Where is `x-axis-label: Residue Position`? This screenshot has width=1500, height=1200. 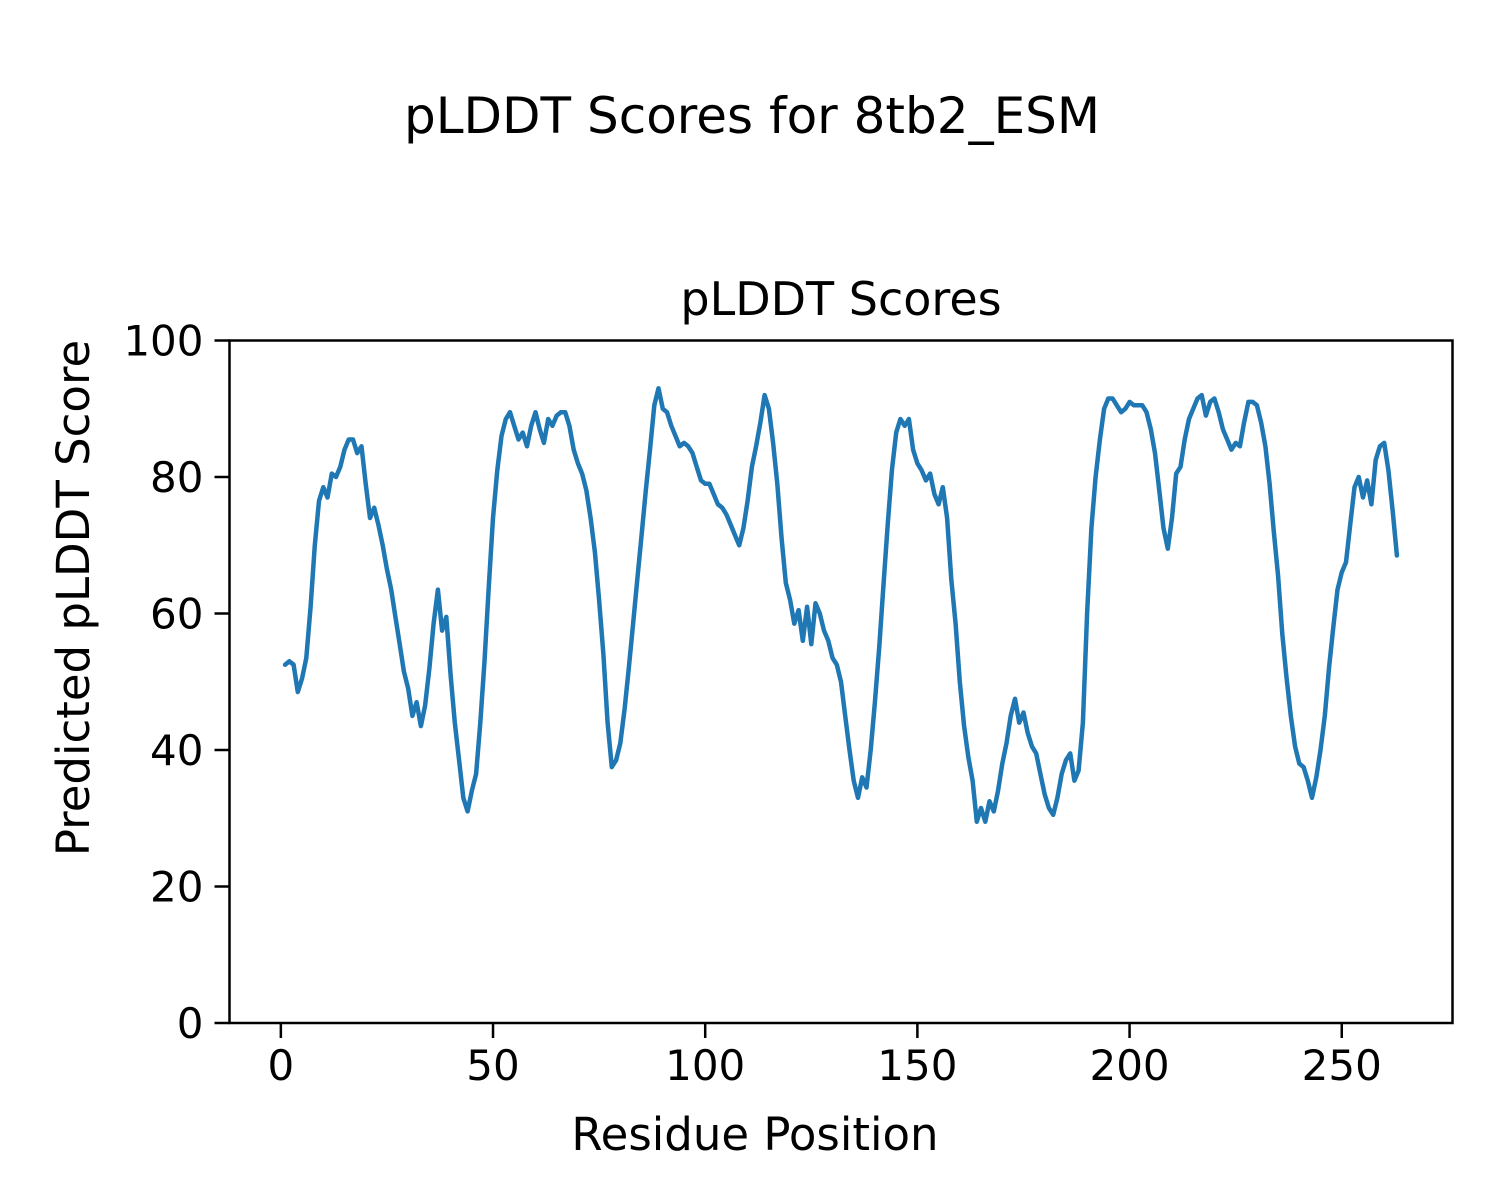 x-axis-label: Residue Position is located at coordinates (755, 1134).